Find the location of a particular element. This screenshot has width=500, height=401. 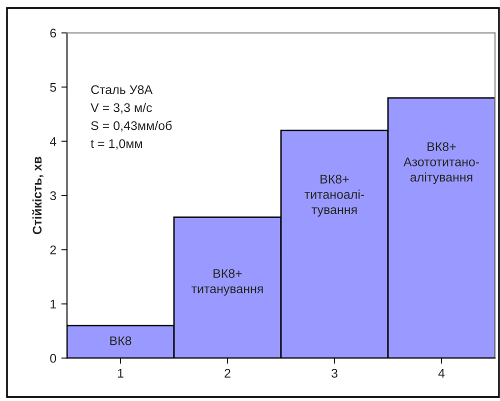

y-tick-label: 5 is located at coordinates (53, 87).